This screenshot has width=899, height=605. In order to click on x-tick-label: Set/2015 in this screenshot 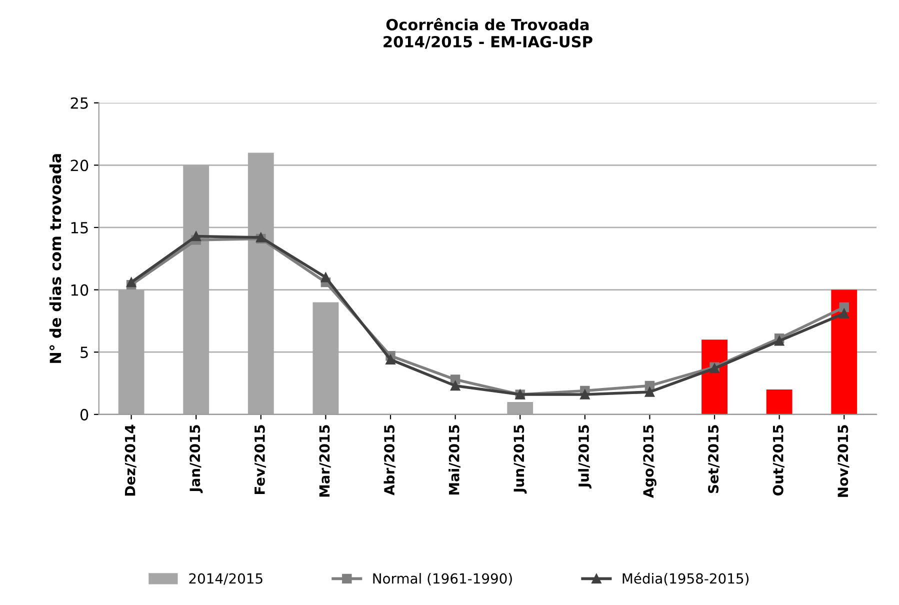, I will do `click(714, 459)`.